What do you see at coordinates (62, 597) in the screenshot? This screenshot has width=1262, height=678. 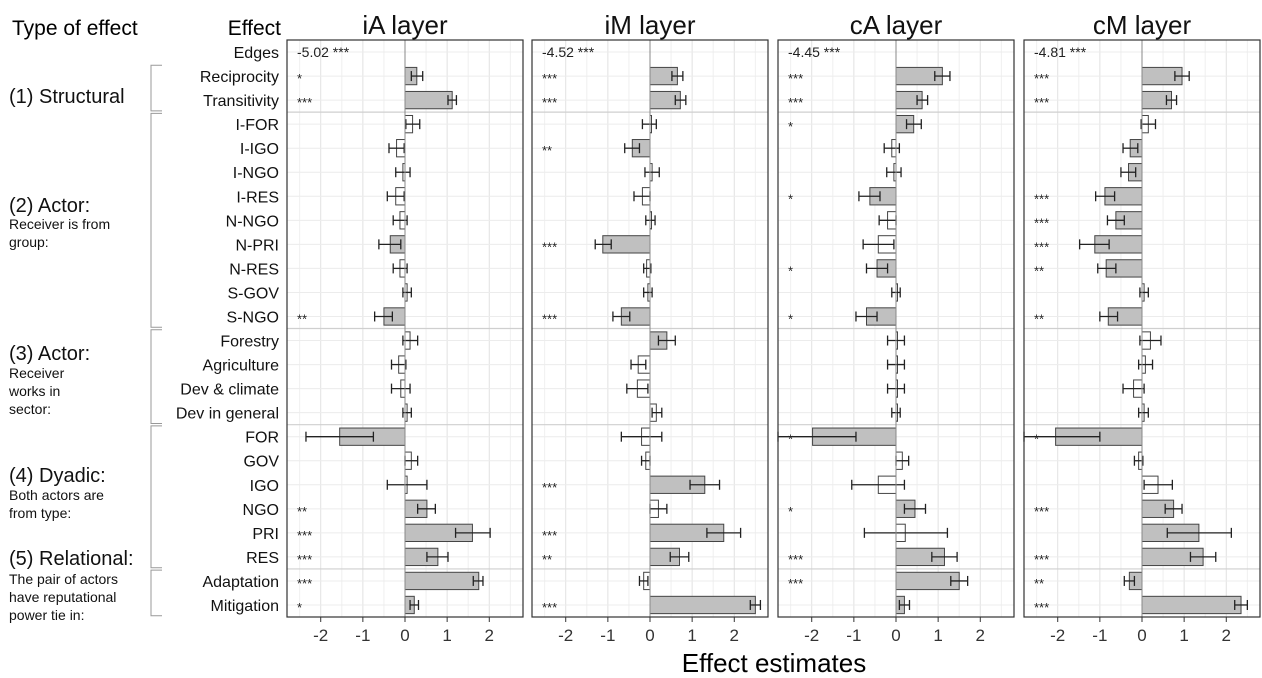 I see `group-sublabel: have reputational` at bounding box center [62, 597].